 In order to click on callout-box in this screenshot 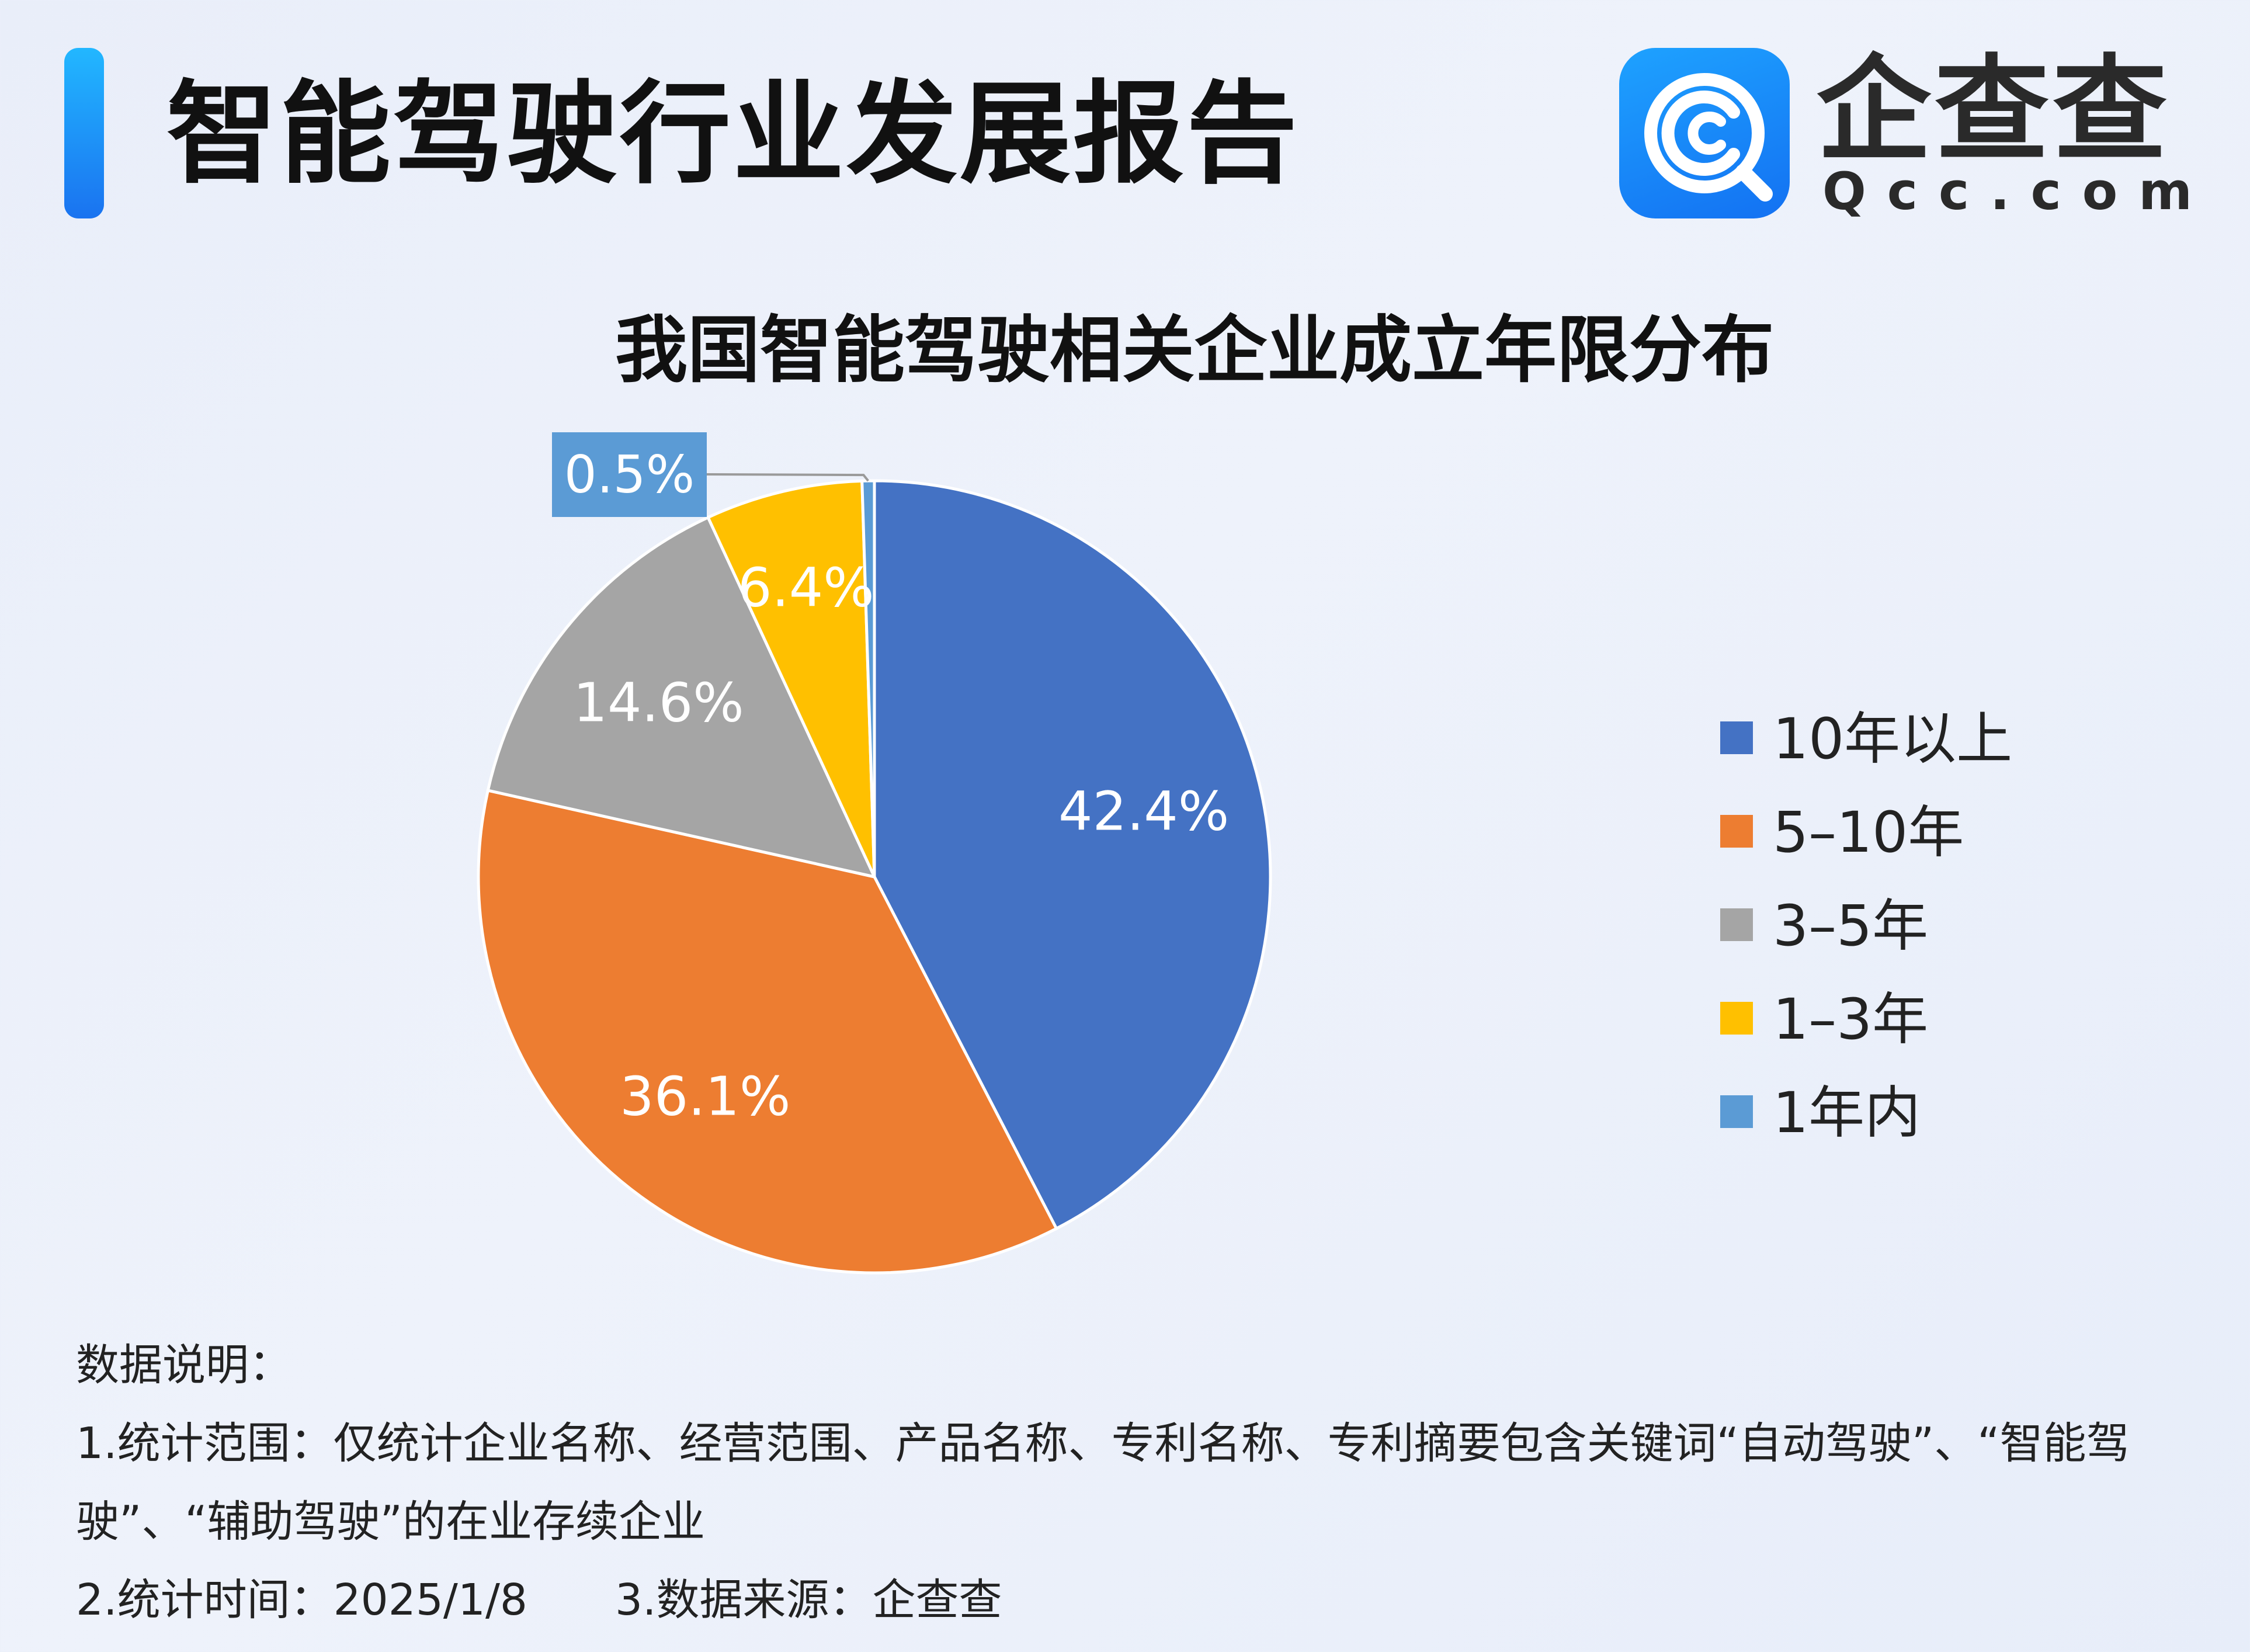, I will do `click(629, 474)`.